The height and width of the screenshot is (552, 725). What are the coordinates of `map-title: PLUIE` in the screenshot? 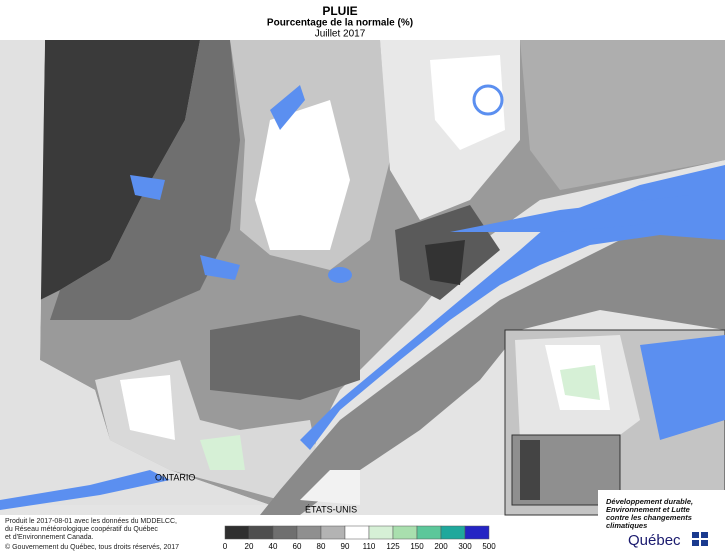 It's located at (339, 11).